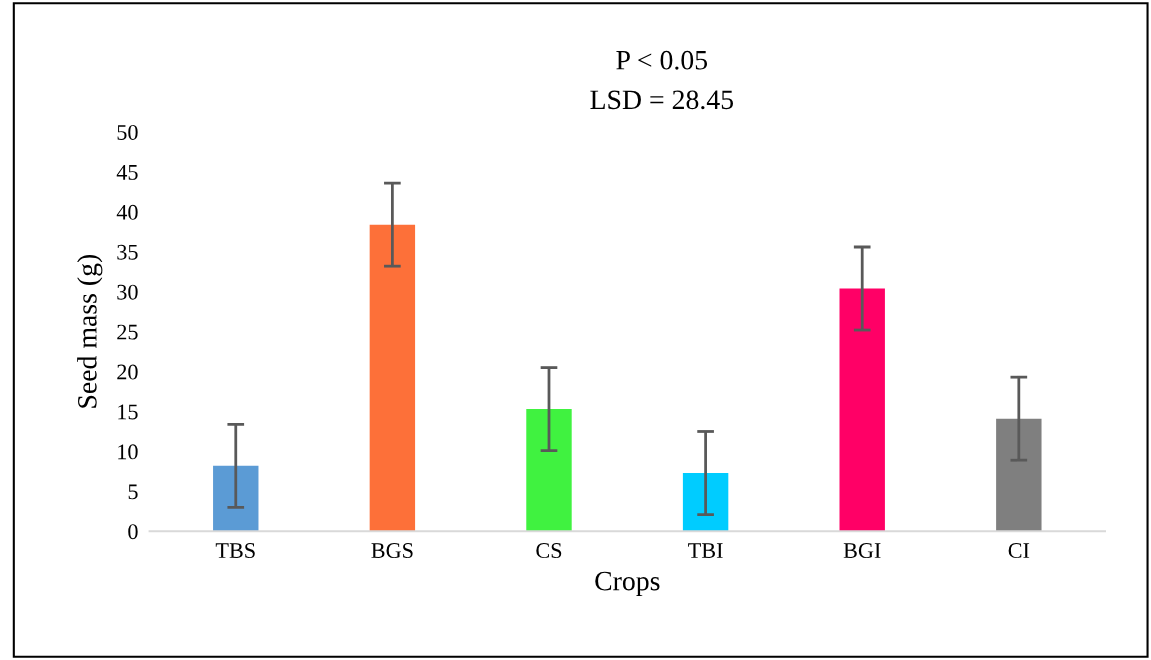  What do you see at coordinates (127, 252) in the screenshot?
I see `y-tick-label: 35` at bounding box center [127, 252].